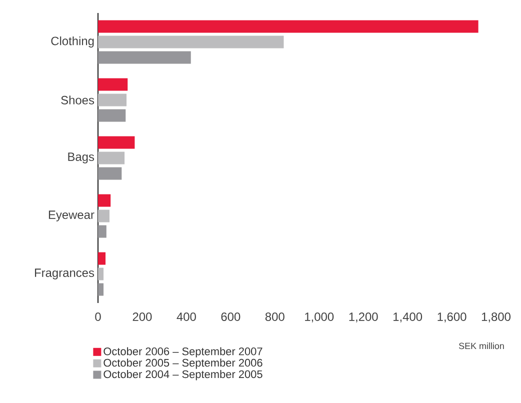  Describe the element at coordinates (64, 274) in the screenshot. I see `y-tick-label: Fragrances` at that location.